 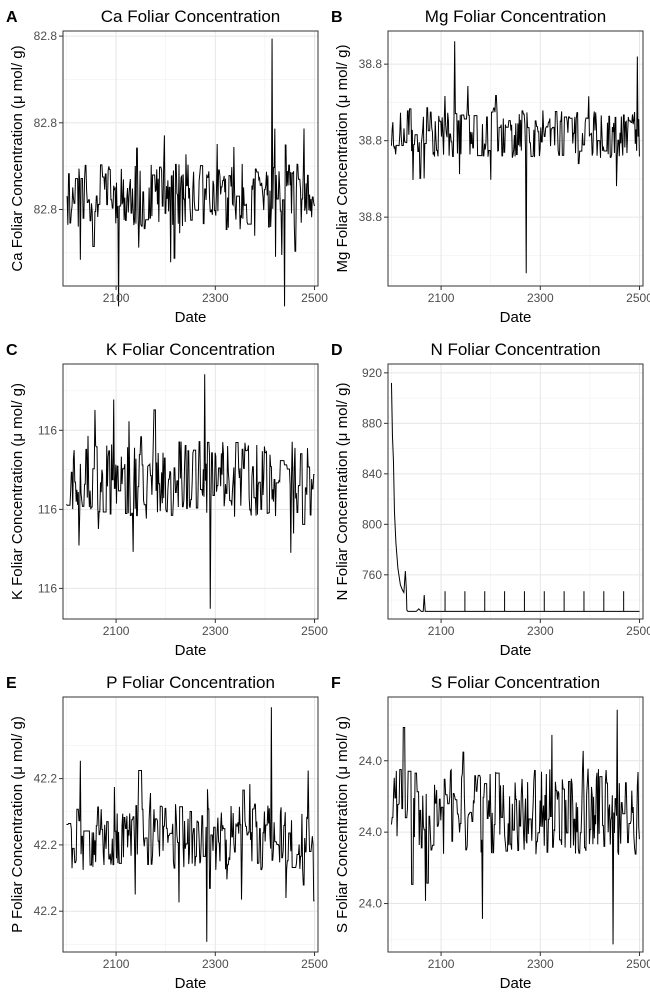 What do you see at coordinates (342, 492) in the screenshot?
I see `y-axis-label: N Foliar Concentration (μ mol/ g)` at bounding box center [342, 492].